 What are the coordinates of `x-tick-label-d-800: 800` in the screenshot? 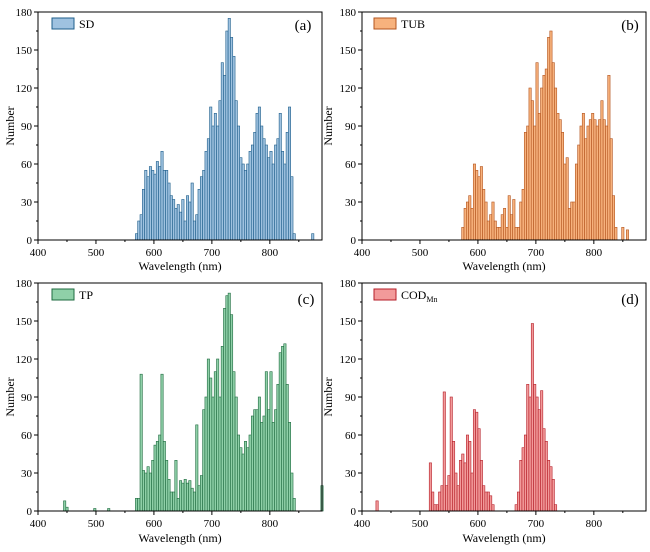 It's located at (594, 524).